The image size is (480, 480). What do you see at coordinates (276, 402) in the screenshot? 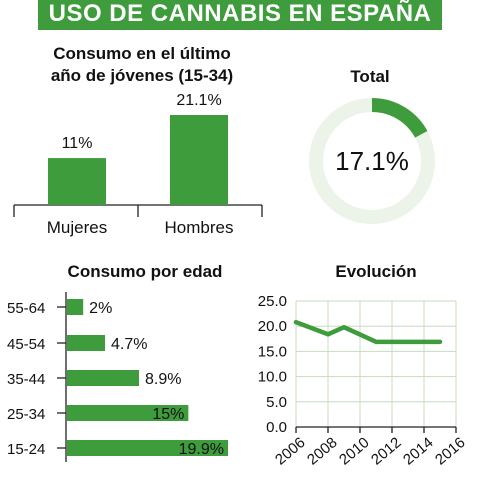
I see `trend-y-tick-label: 5.0` at bounding box center [276, 402].